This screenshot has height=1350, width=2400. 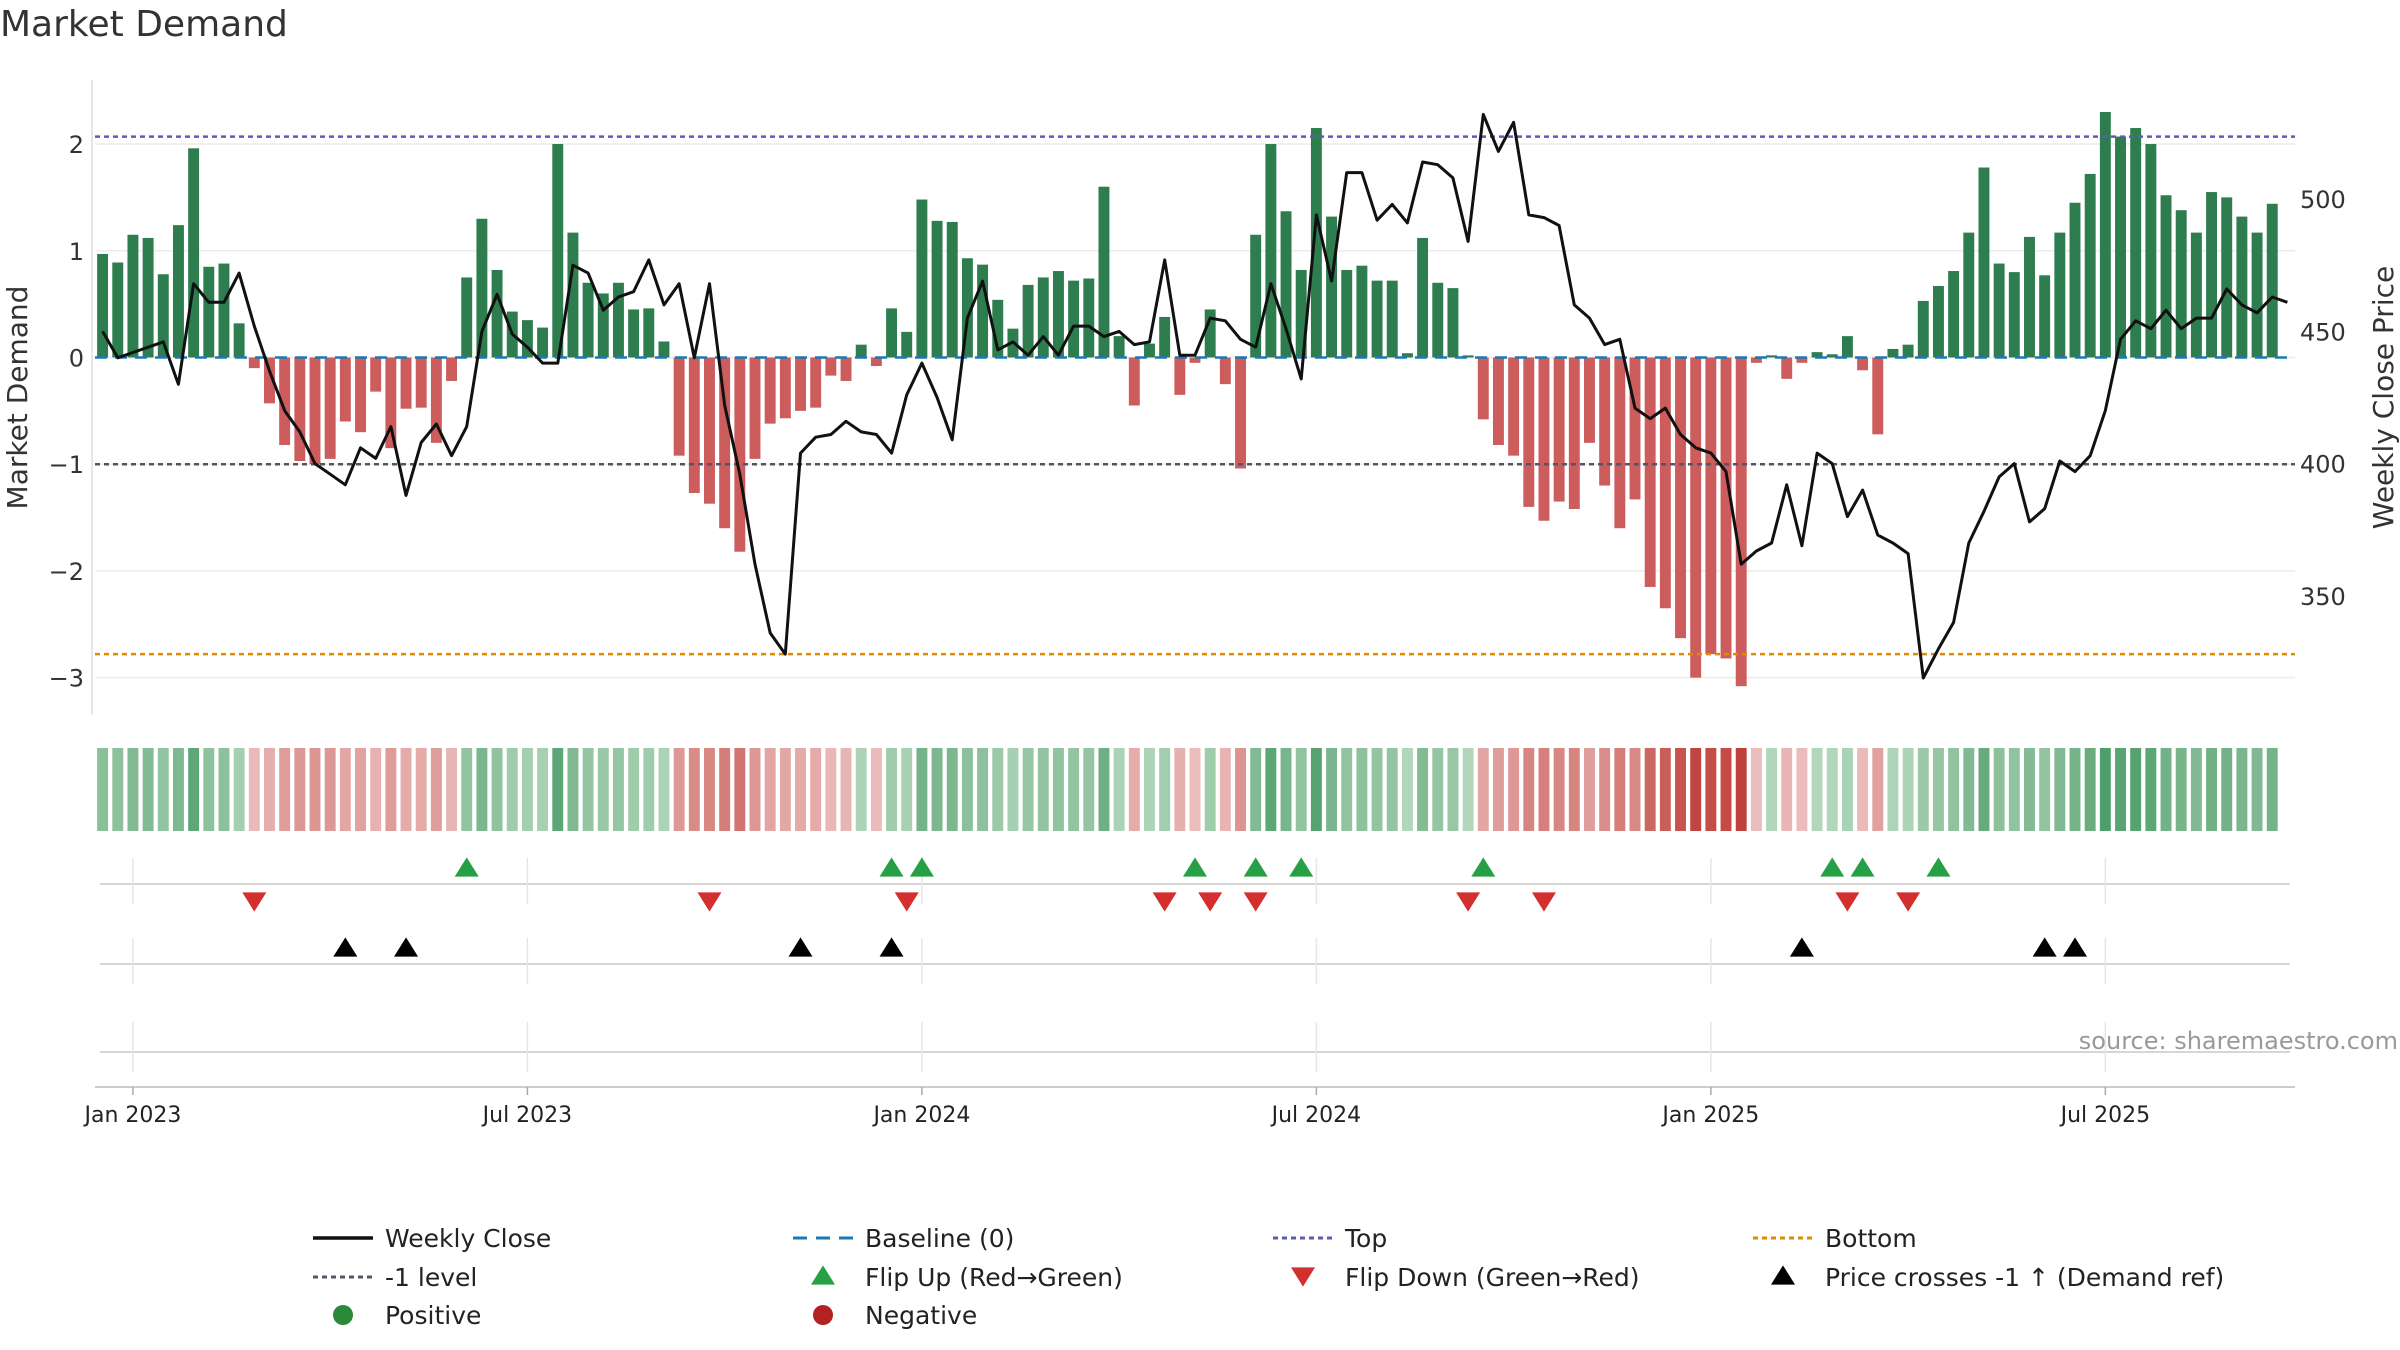 What do you see at coordinates (2383, 397) in the screenshot?
I see `y-axis-label-right: Weekly Close Price` at bounding box center [2383, 397].